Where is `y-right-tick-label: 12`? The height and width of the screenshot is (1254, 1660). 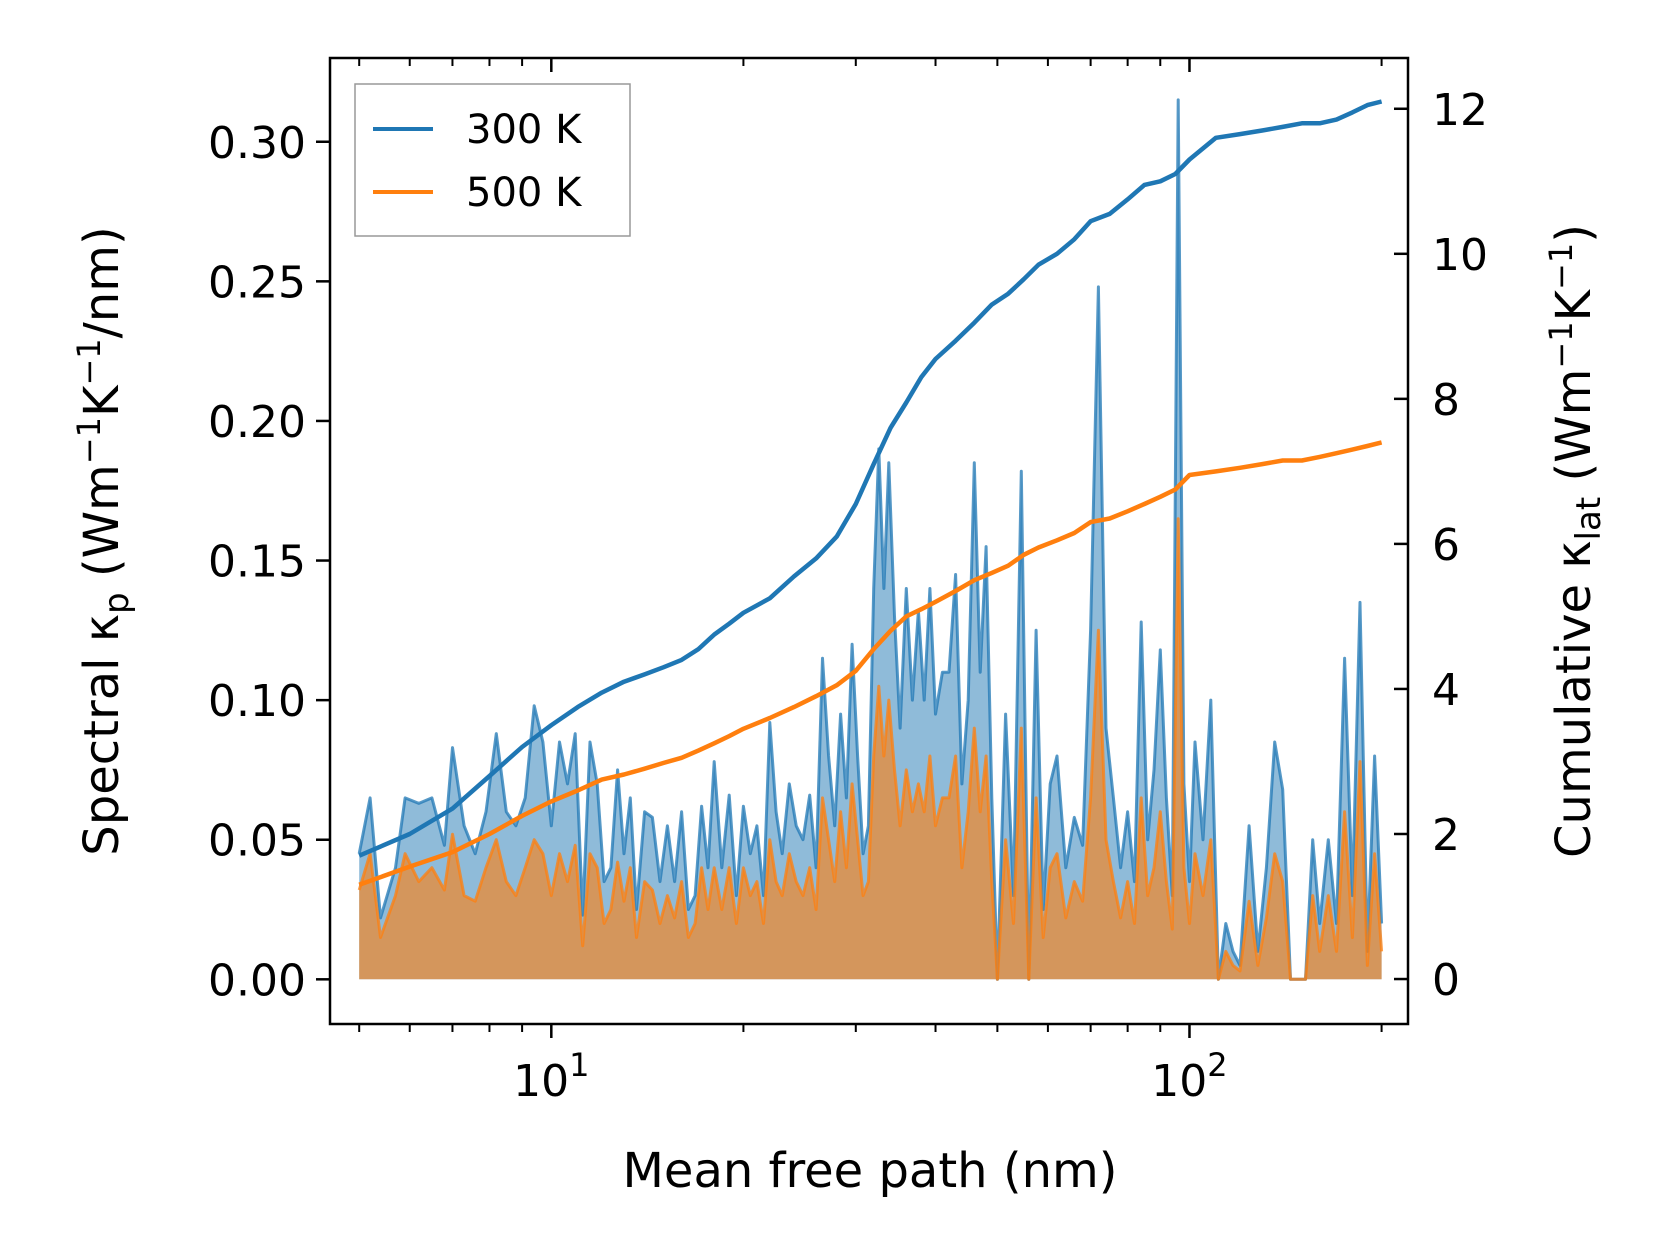 y-right-tick-label: 12 is located at coordinates (1460, 110).